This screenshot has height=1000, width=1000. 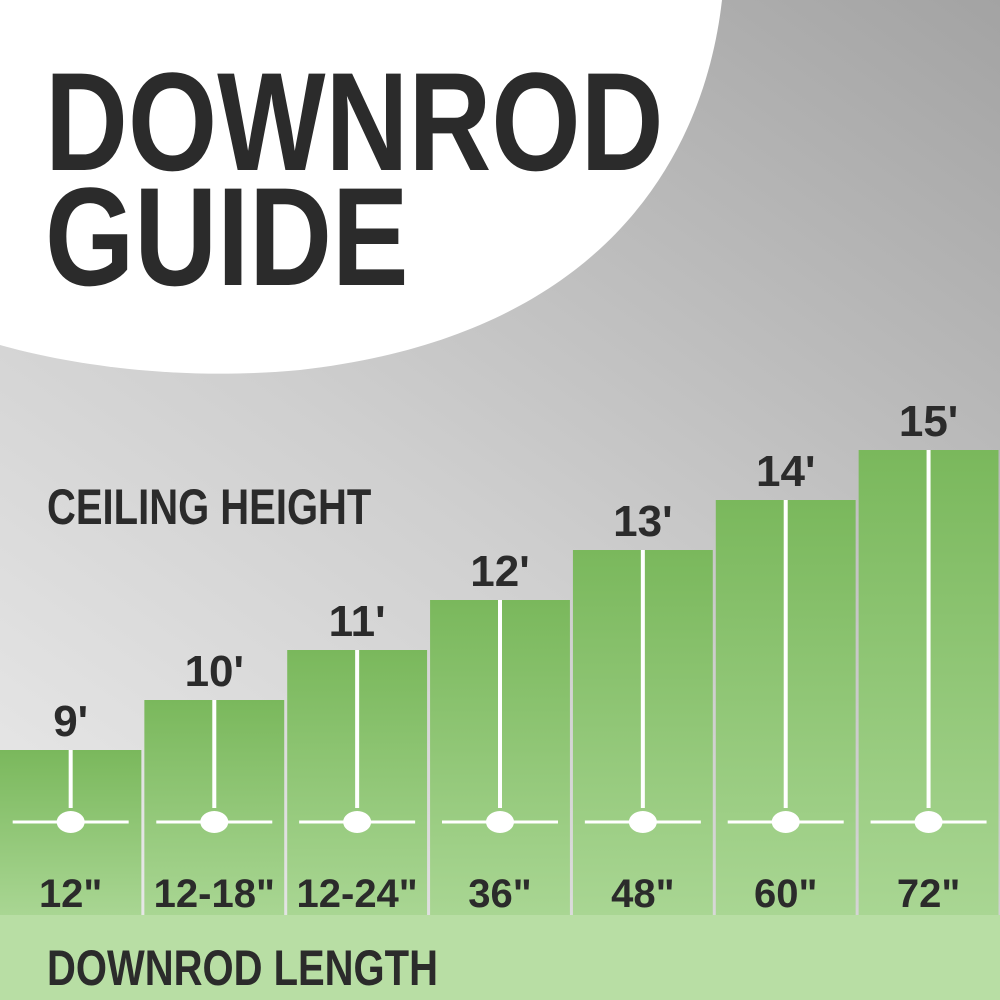 I want to click on title-line2: GUIDE, so click(x=227, y=237).